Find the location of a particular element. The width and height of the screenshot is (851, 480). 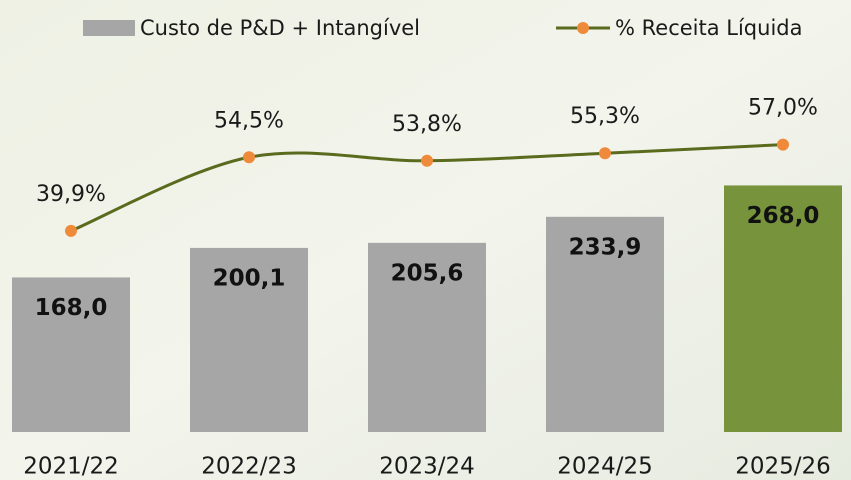

legend-marker is located at coordinates (583, 28).